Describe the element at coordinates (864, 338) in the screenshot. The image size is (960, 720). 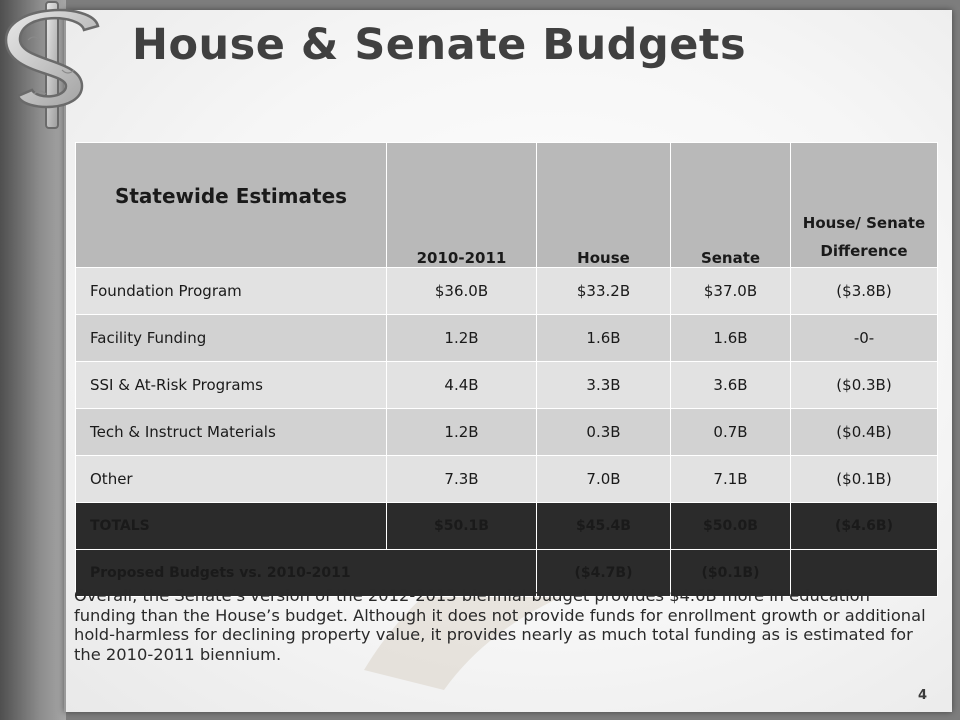
I see `cell-diff: -0-` at that location.